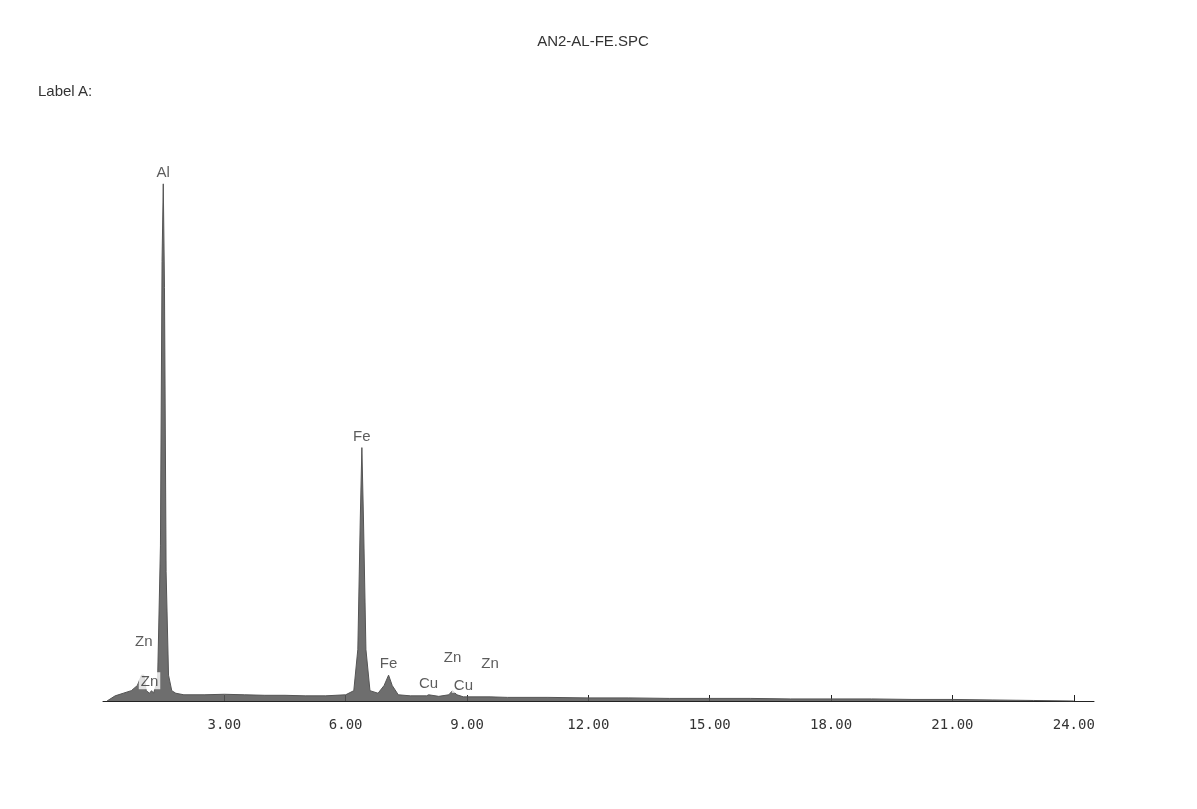  I want to click on x-tick-label: 21.00, so click(952, 724).